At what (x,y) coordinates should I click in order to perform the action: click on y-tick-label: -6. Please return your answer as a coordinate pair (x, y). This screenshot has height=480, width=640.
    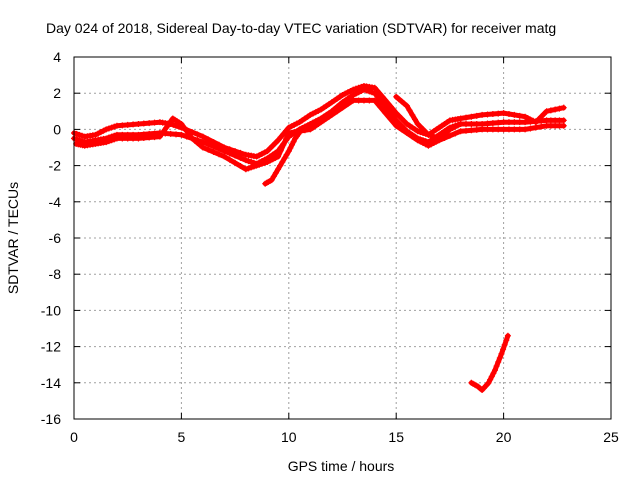
    Looking at the image, I should click on (55, 238).